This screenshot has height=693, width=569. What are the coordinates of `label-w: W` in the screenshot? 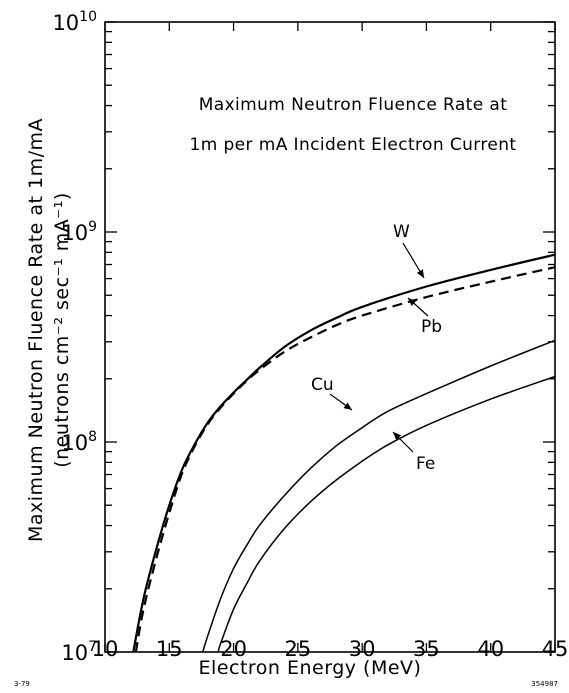 It's located at (401, 232).